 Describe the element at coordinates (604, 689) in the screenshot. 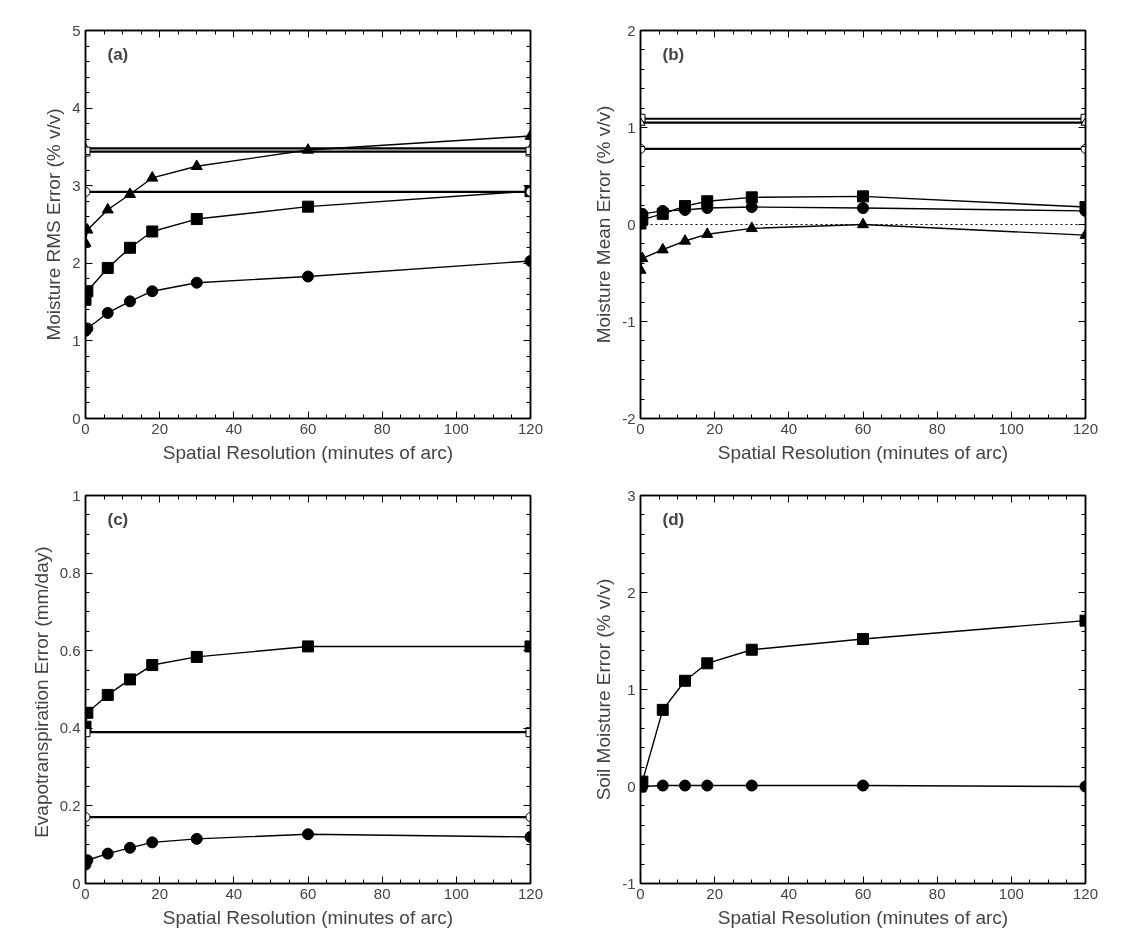

I see `y-axis-title: Soil Moisture Error (% v/v)` at that location.